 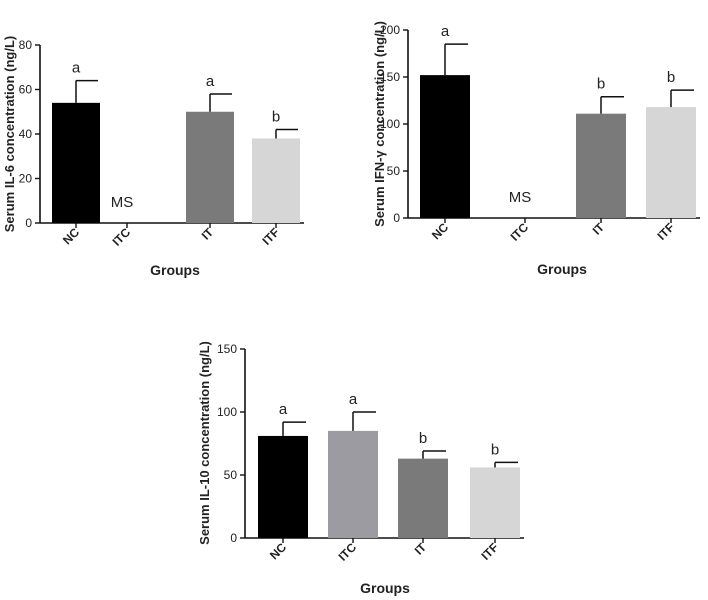 What do you see at coordinates (390, 30) in the screenshot?
I see `panel2-y-tick-label: 200` at bounding box center [390, 30].